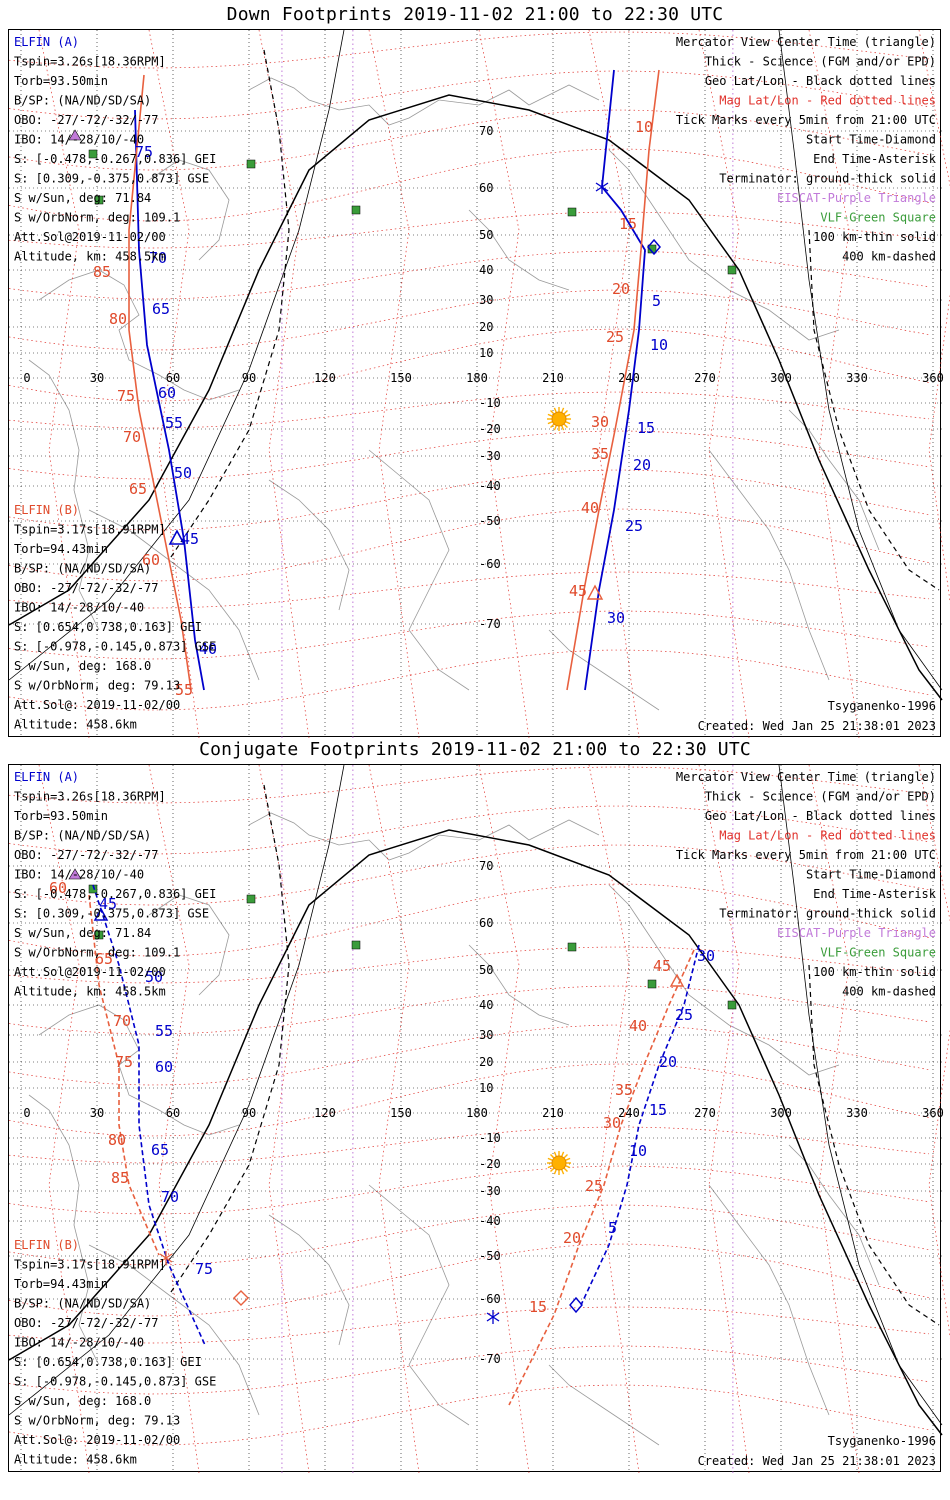  What do you see at coordinates (90, 1265) in the screenshot?
I see `elfin-b-param: Tspin=3.17s[18.91RPM]` at bounding box center [90, 1265].